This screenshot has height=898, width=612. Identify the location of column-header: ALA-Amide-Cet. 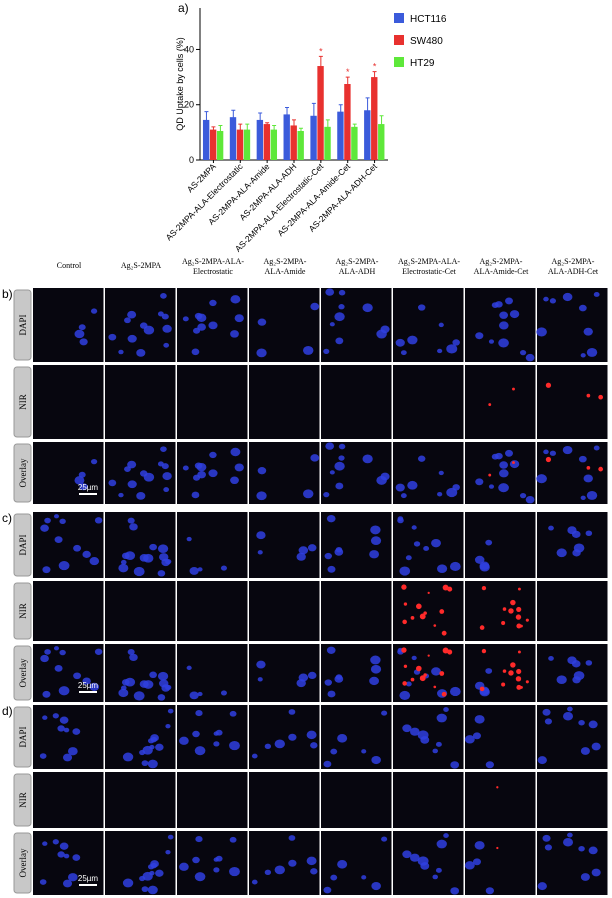
(501, 271).